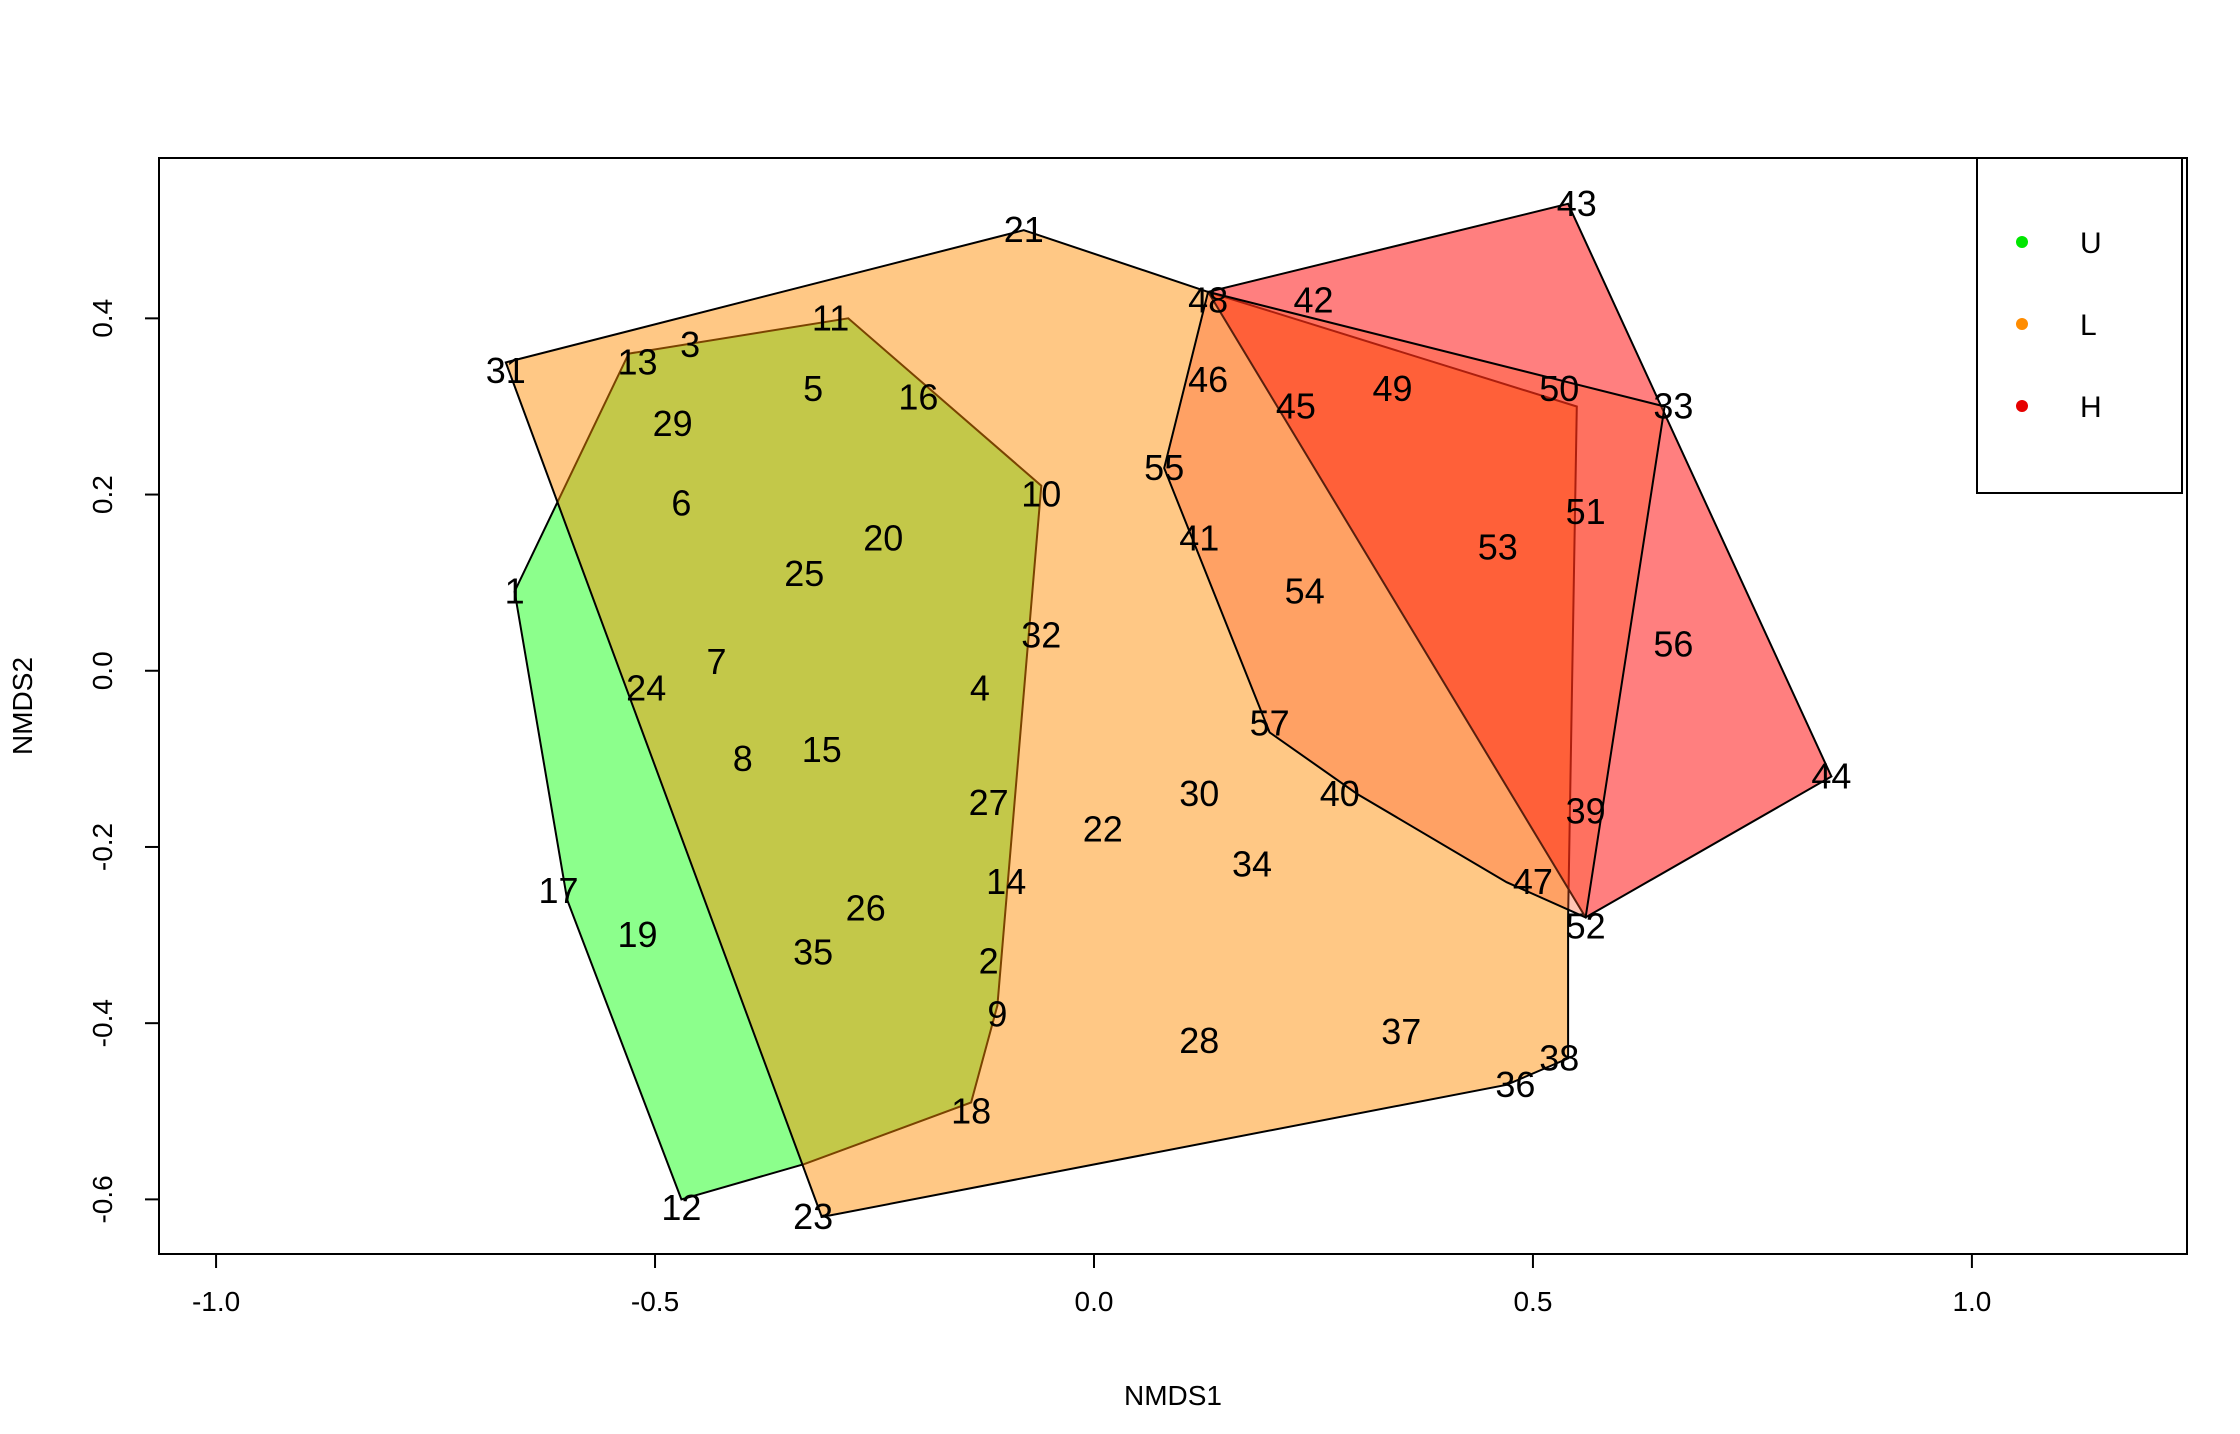 This screenshot has height=1434, width=2240. Describe the element at coordinates (637, 934) in the screenshot. I see `point-label-19: 19` at that location.